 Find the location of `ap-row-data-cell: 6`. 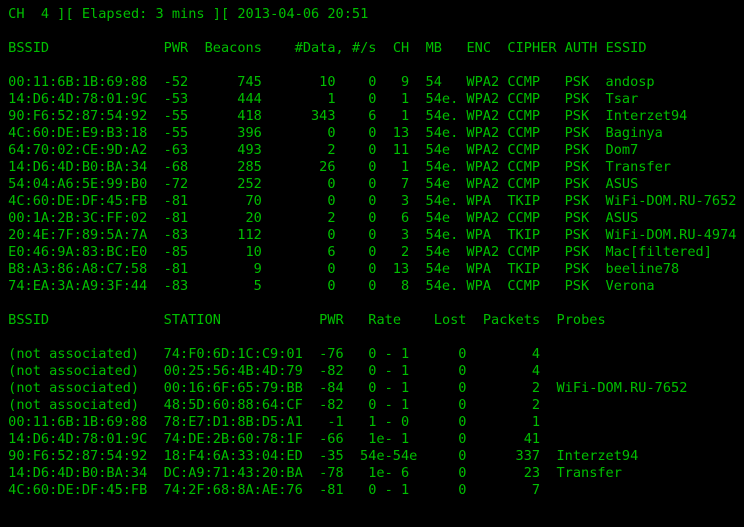

ap-row-data-cell: 6 is located at coordinates (331, 252).